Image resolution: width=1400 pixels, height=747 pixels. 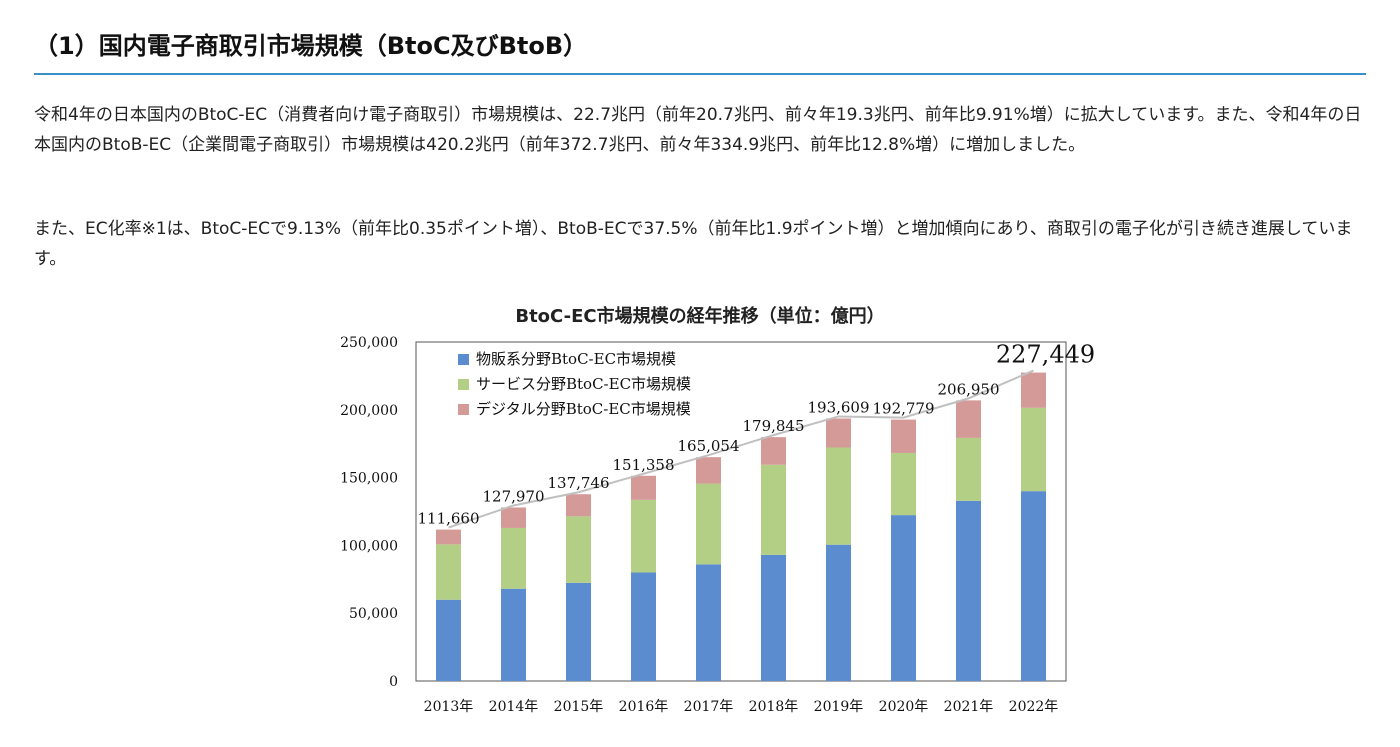 I want to click on x-tick-label: 2013年, so click(x=449, y=707).